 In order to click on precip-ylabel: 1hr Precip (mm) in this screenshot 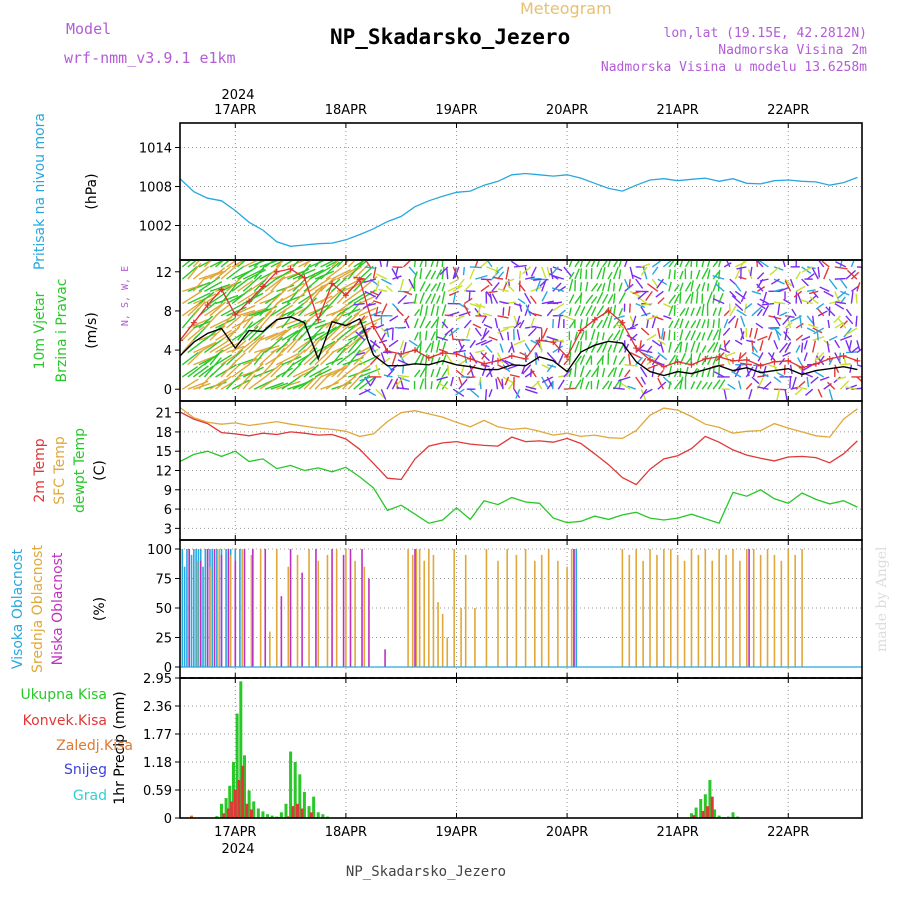, I will do `click(120, 747)`.